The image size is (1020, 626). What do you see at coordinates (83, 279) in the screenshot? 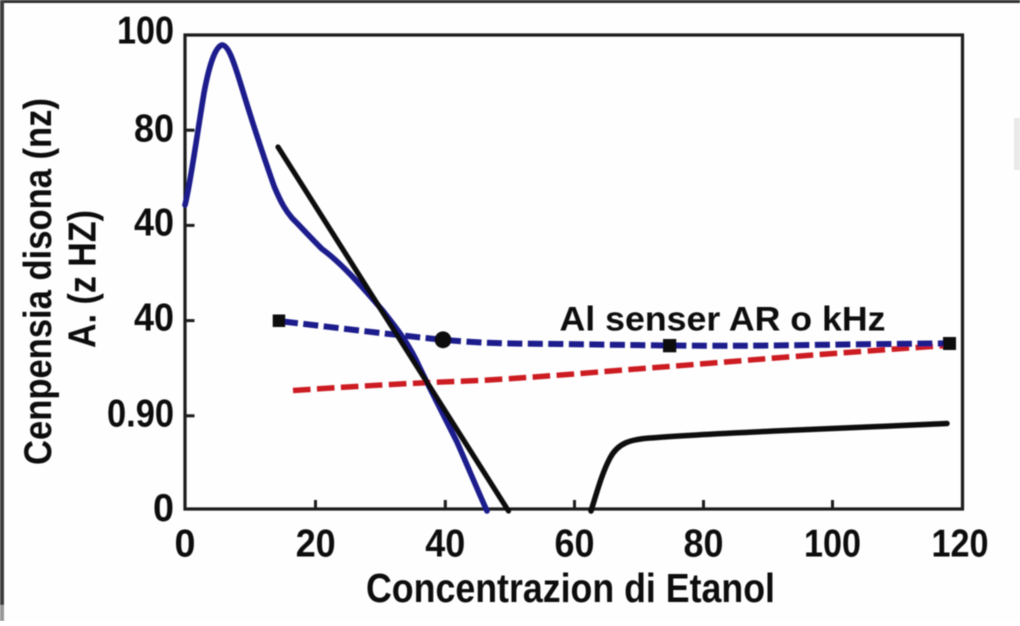
I see `svg-text: A. (z HZ)` at bounding box center [83, 279].